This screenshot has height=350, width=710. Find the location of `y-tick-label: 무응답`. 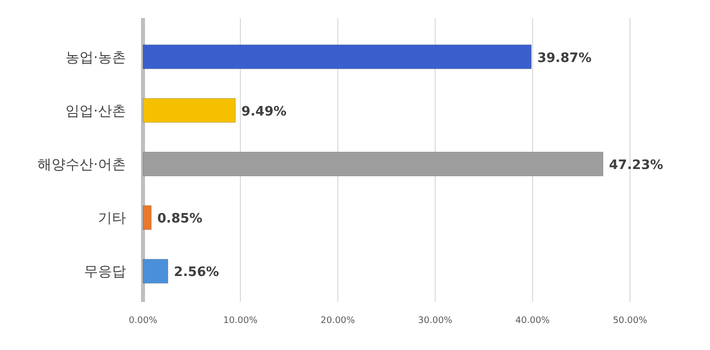

y-tick-label: 무응답 is located at coordinates (105, 272).